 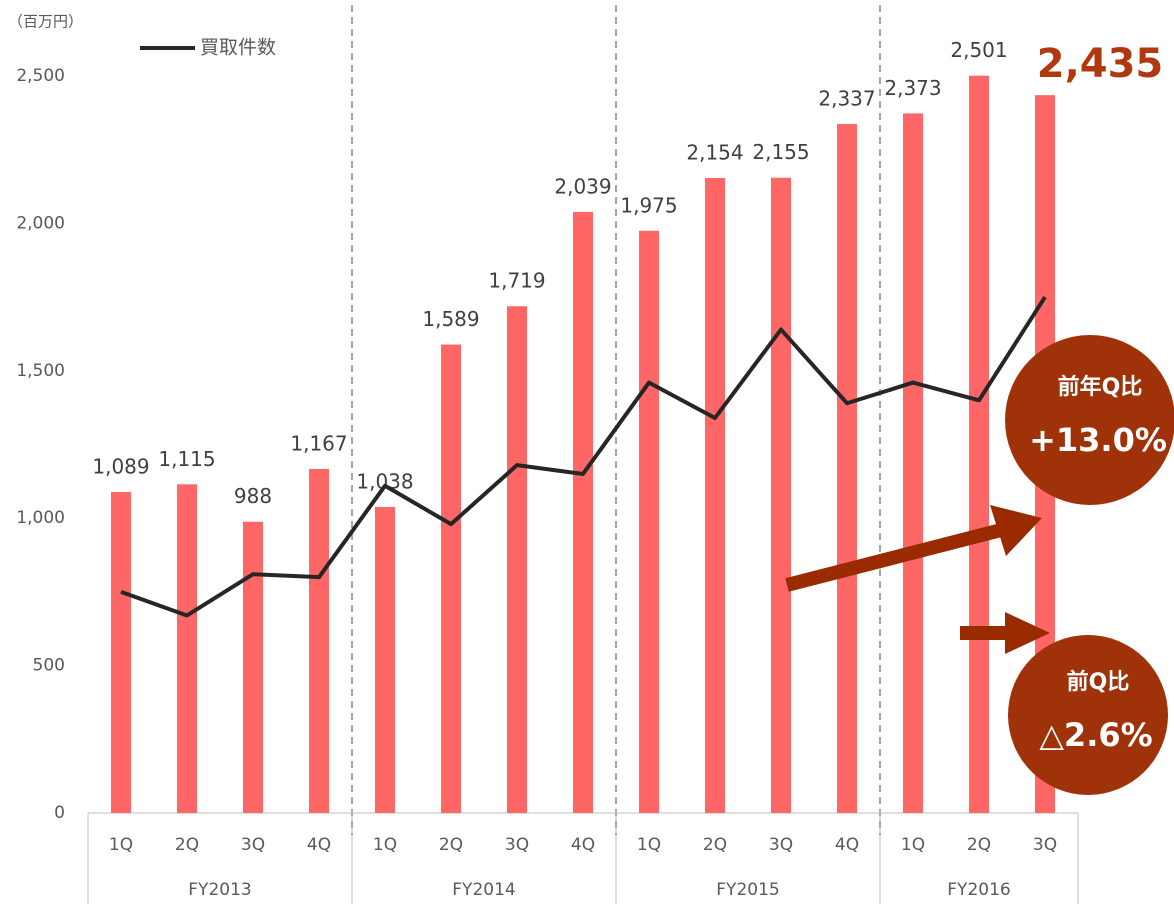 I want to click on data-label: 2,337, so click(x=846, y=99).